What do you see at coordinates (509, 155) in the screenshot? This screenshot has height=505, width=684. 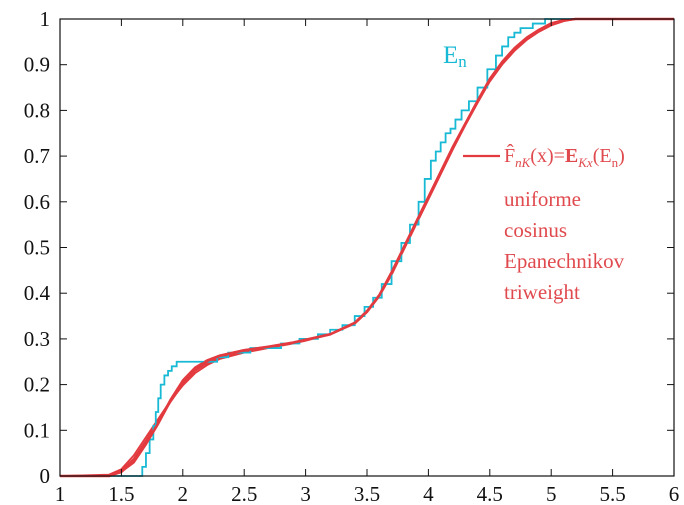 I see `legend-formula-F: F̂` at bounding box center [509, 155].